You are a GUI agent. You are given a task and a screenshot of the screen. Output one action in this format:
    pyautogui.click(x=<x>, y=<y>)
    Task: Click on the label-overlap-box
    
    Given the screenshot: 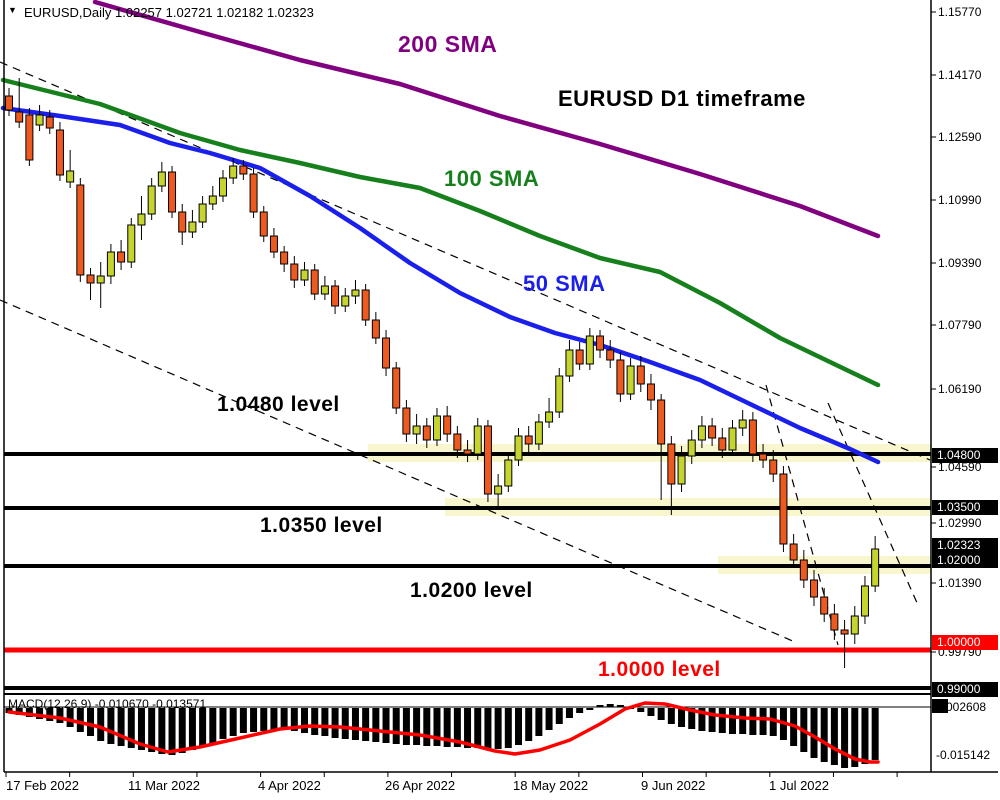 What is the action you would take?
    pyautogui.click(x=940, y=706)
    